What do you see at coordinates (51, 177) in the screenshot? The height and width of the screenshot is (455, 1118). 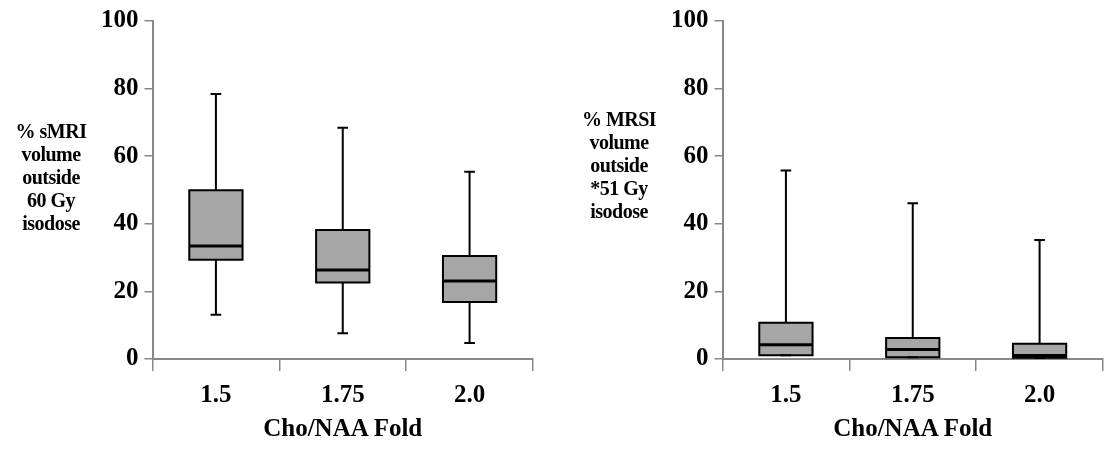 I see `y-axis-title: % sMRI volume outside 60 Gy isodose` at bounding box center [51, 177].